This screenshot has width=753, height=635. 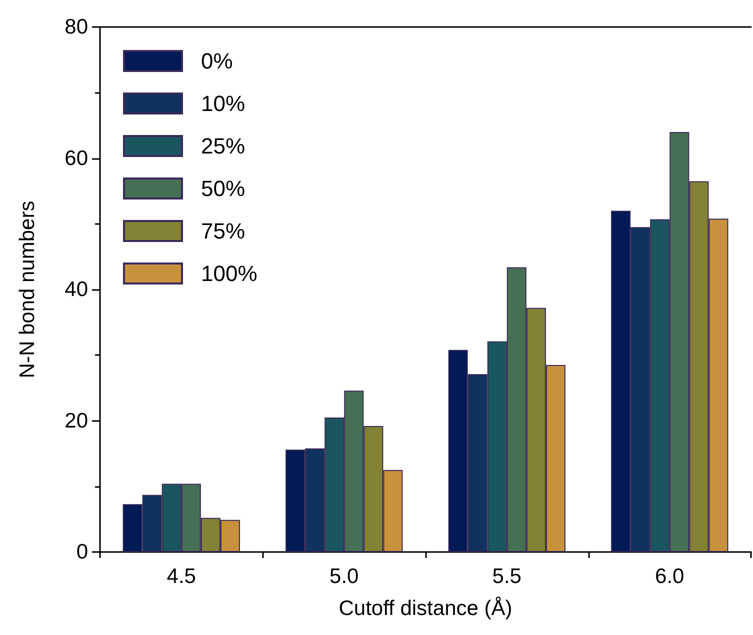 I want to click on y-tick-label: 80, so click(x=76, y=27).